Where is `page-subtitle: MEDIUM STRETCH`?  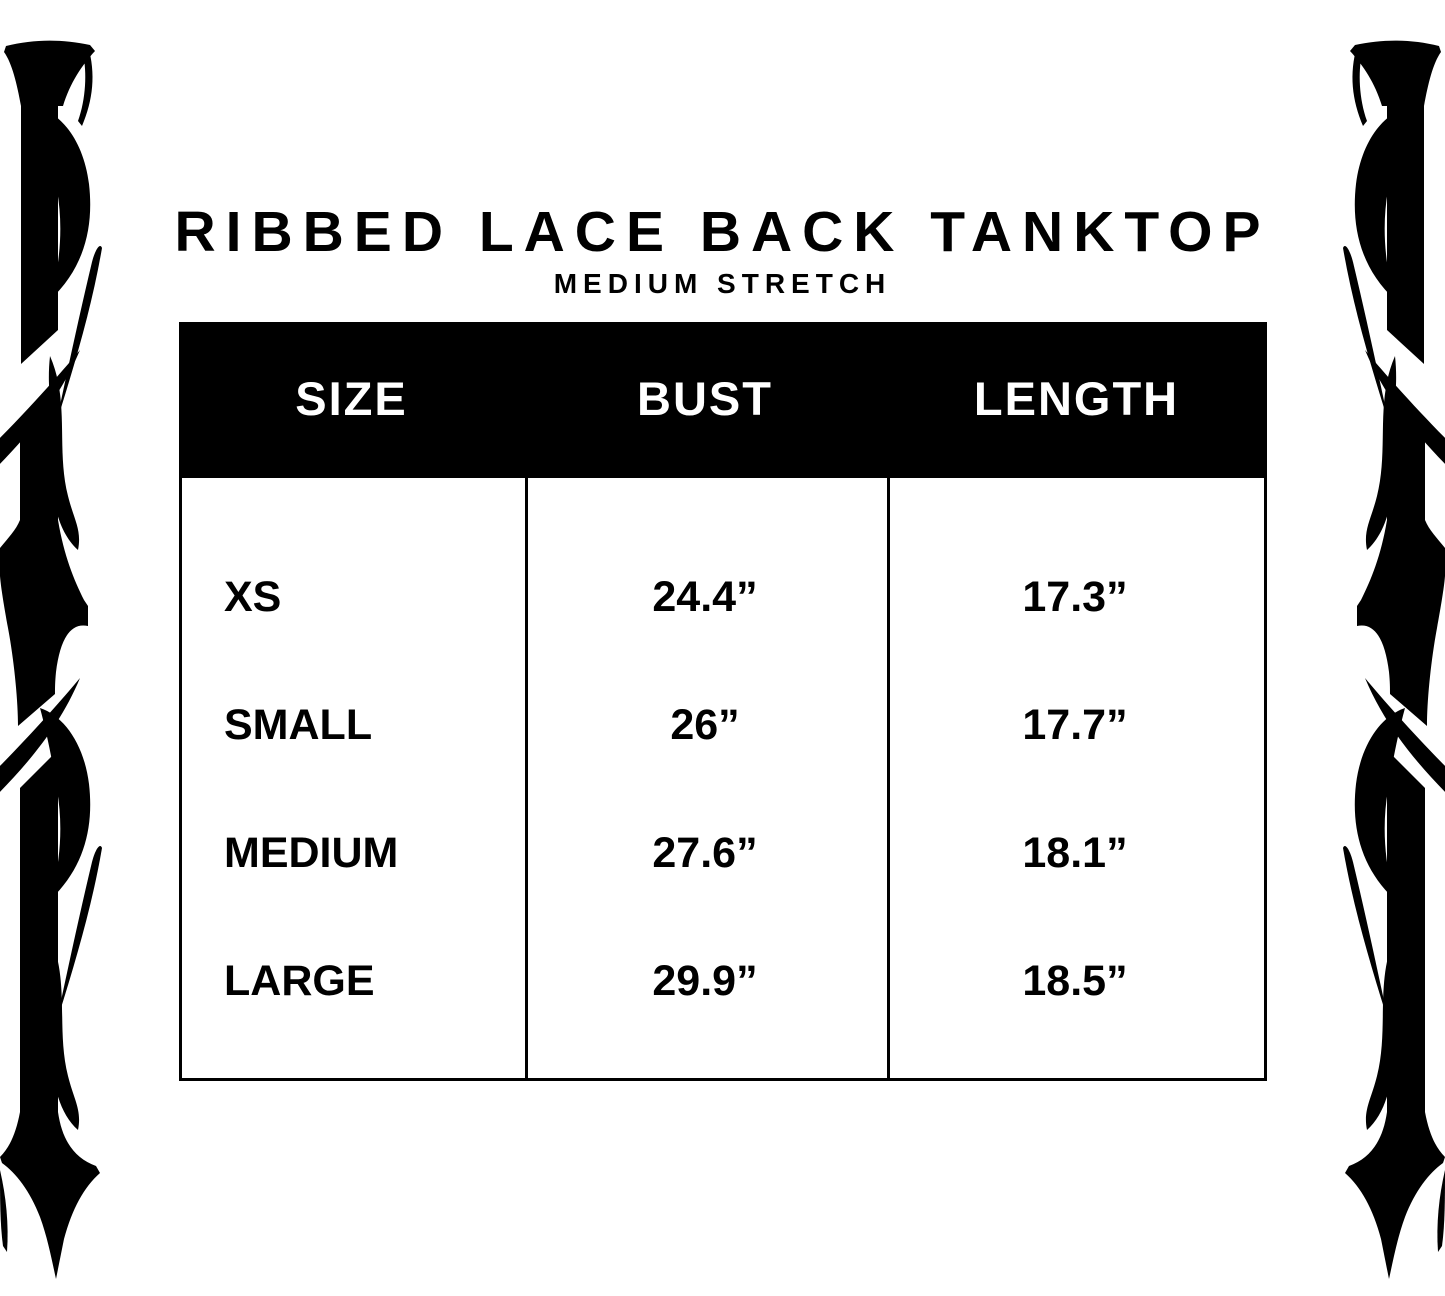
page-subtitle: MEDIUM STRETCH is located at coordinates (722, 283).